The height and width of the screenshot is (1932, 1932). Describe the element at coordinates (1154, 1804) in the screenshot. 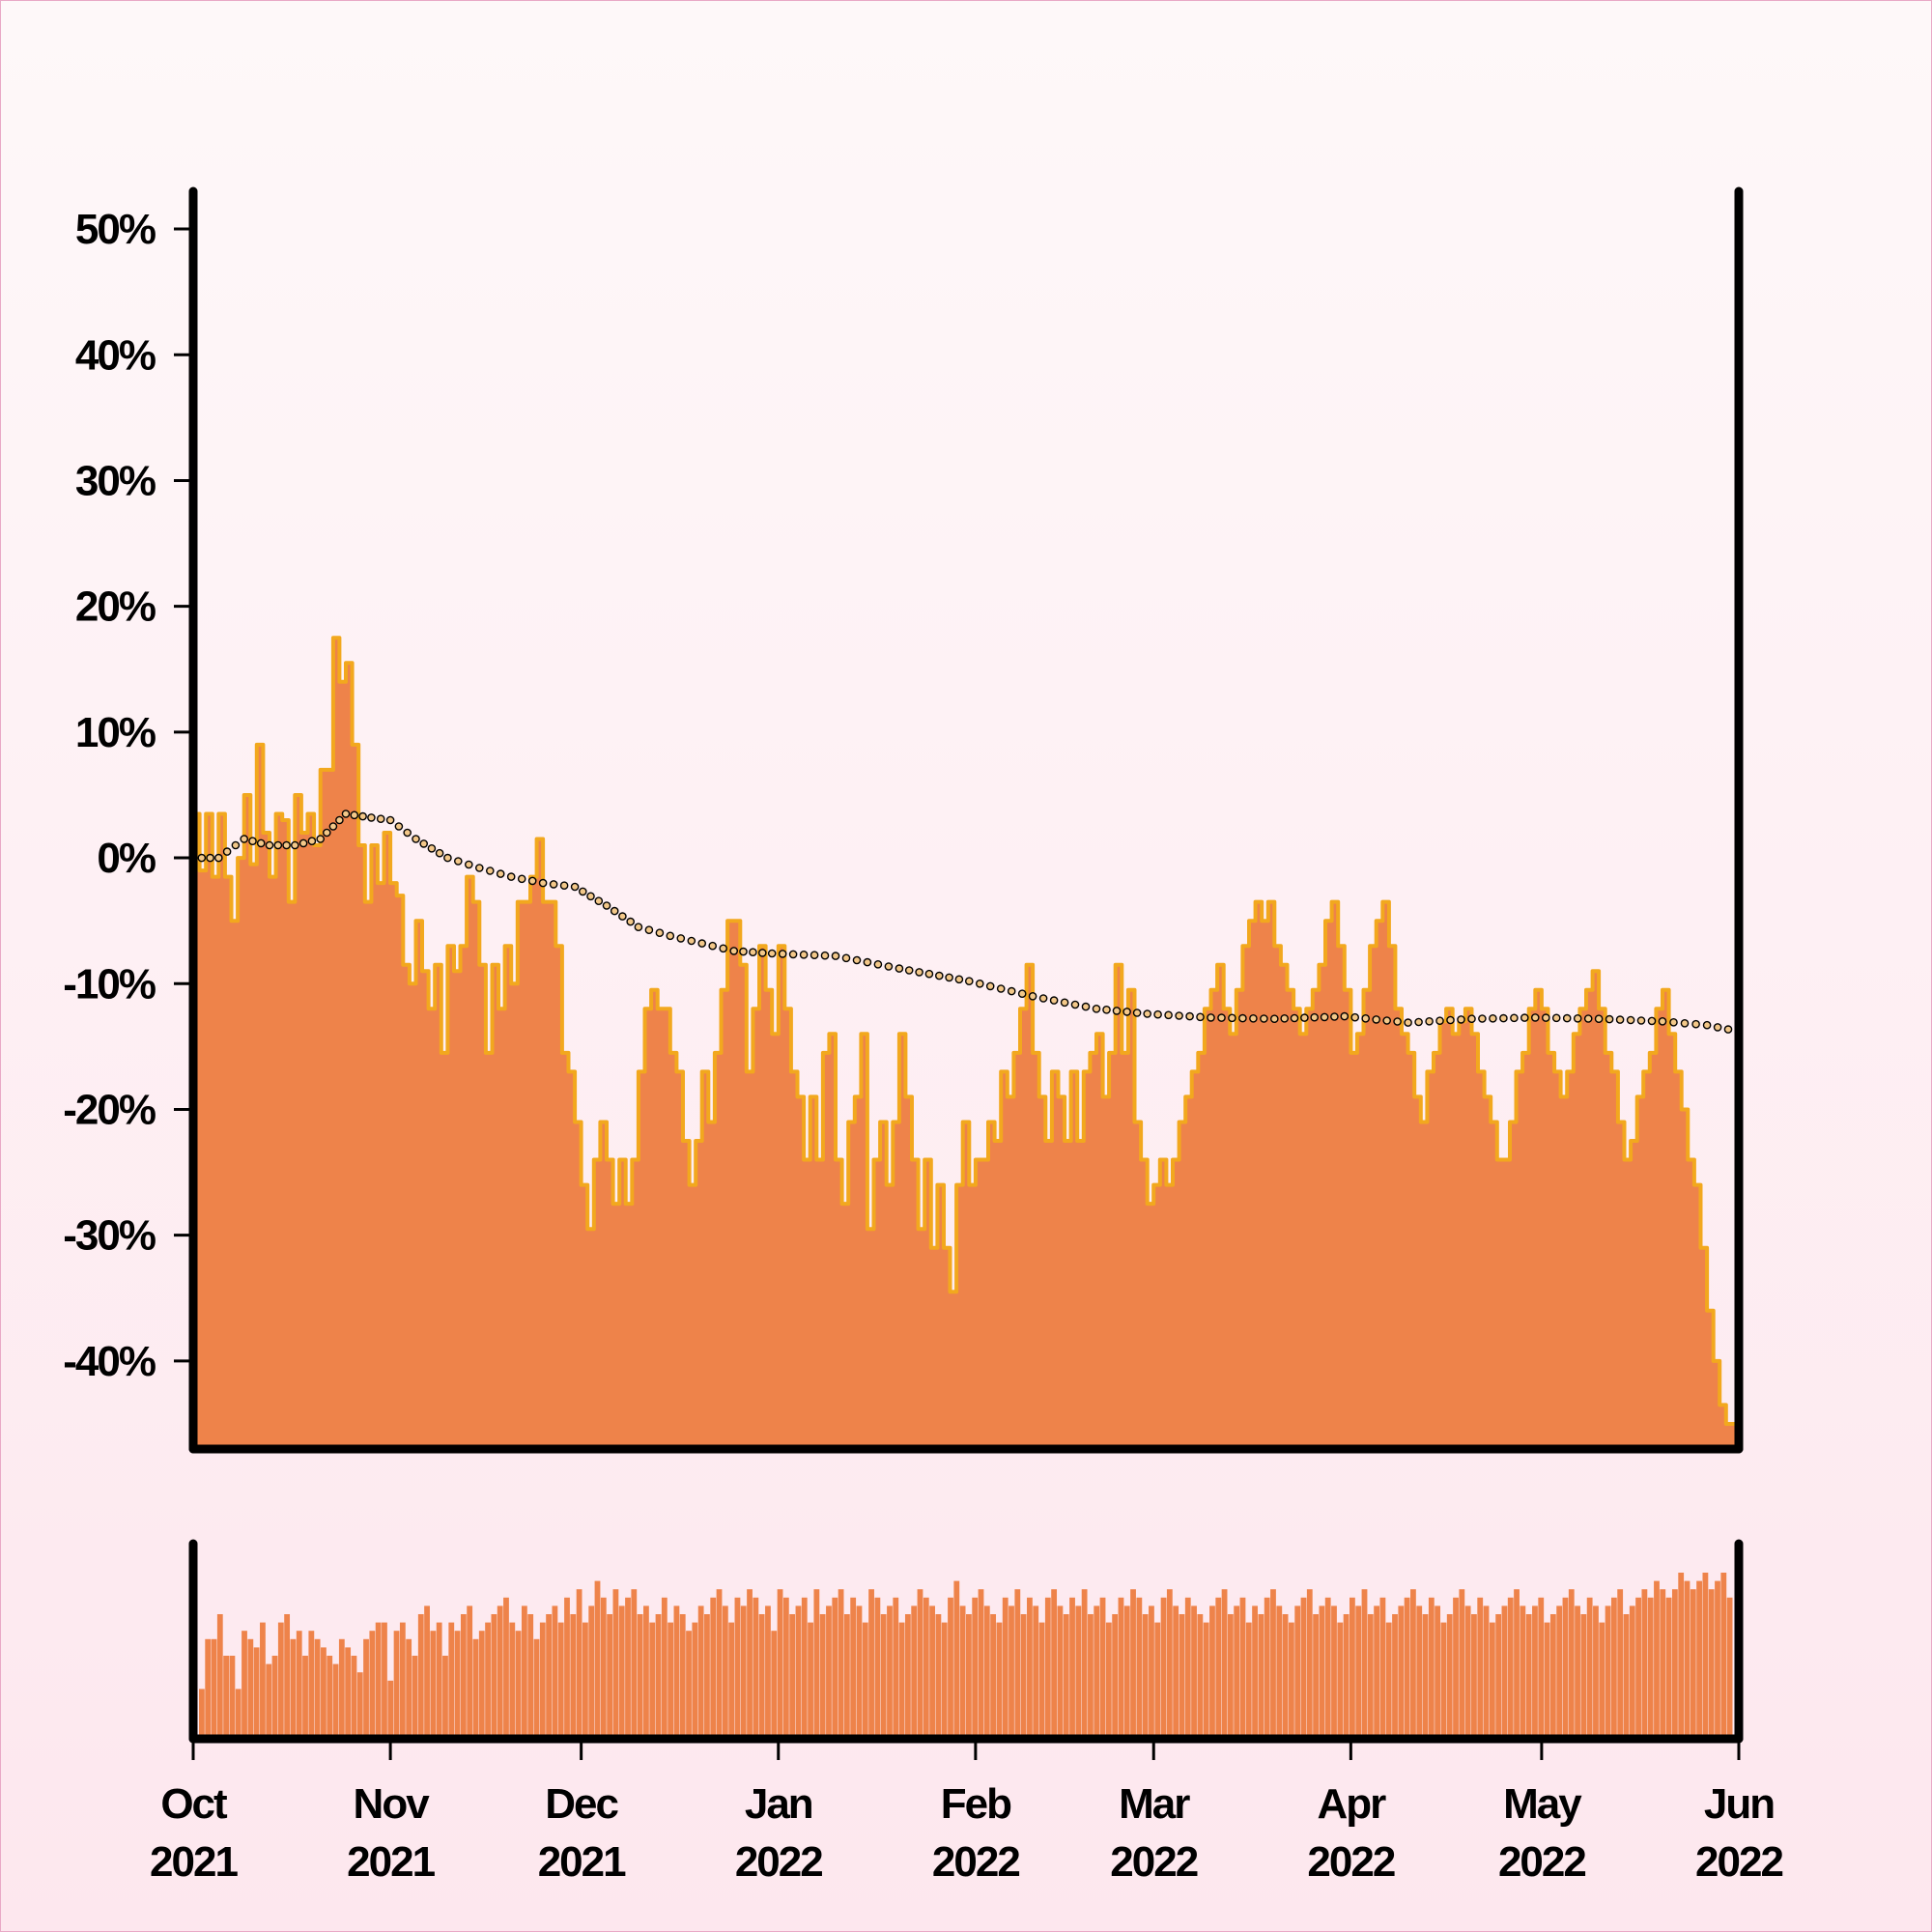

I see `x-tick-month: Mar` at that location.